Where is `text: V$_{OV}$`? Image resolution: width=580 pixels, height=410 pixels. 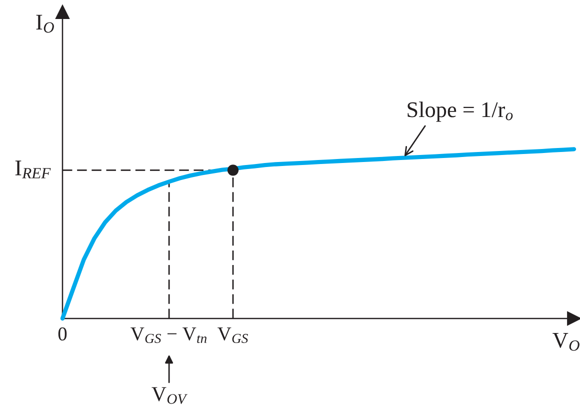
text: V$_{OV}$ is located at coordinates (170, 395).